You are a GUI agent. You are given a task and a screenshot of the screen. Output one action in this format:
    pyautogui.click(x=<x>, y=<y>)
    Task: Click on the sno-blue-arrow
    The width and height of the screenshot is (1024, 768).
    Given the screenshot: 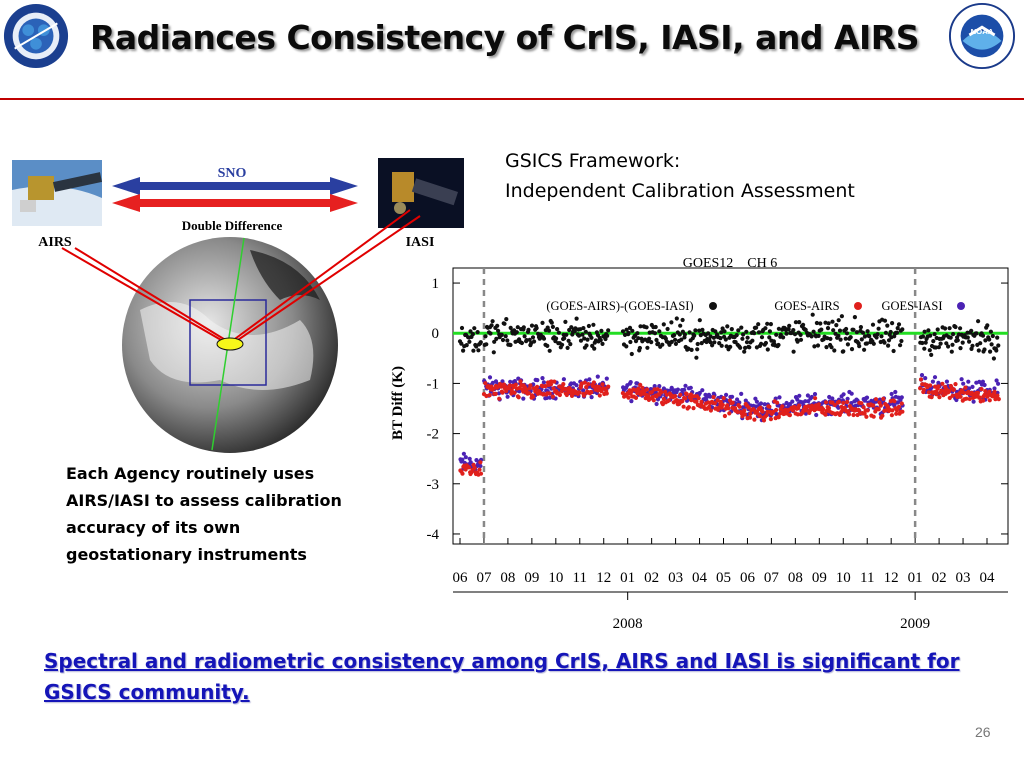 What is the action you would take?
    pyautogui.click(x=235, y=186)
    